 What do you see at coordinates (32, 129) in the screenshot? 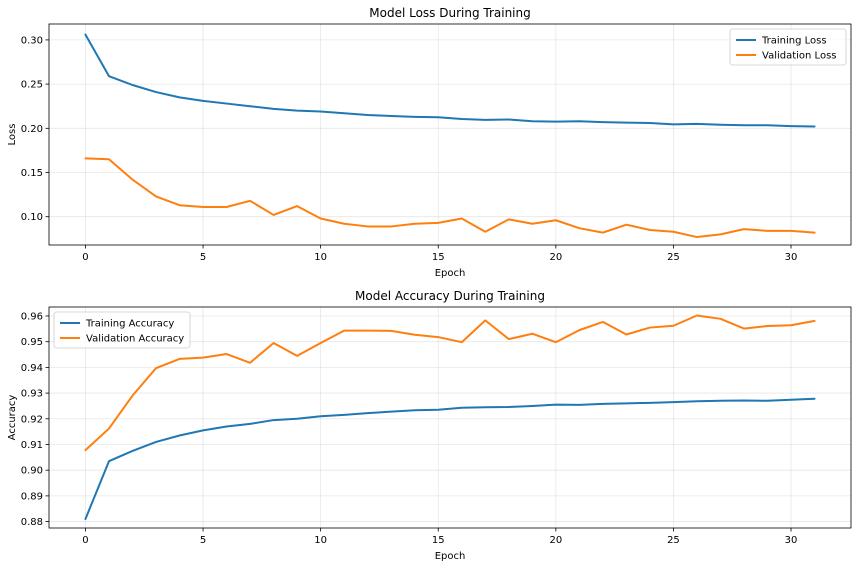
I see `loss-y-tick-label: 0.20` at bounding box center [32, 129].